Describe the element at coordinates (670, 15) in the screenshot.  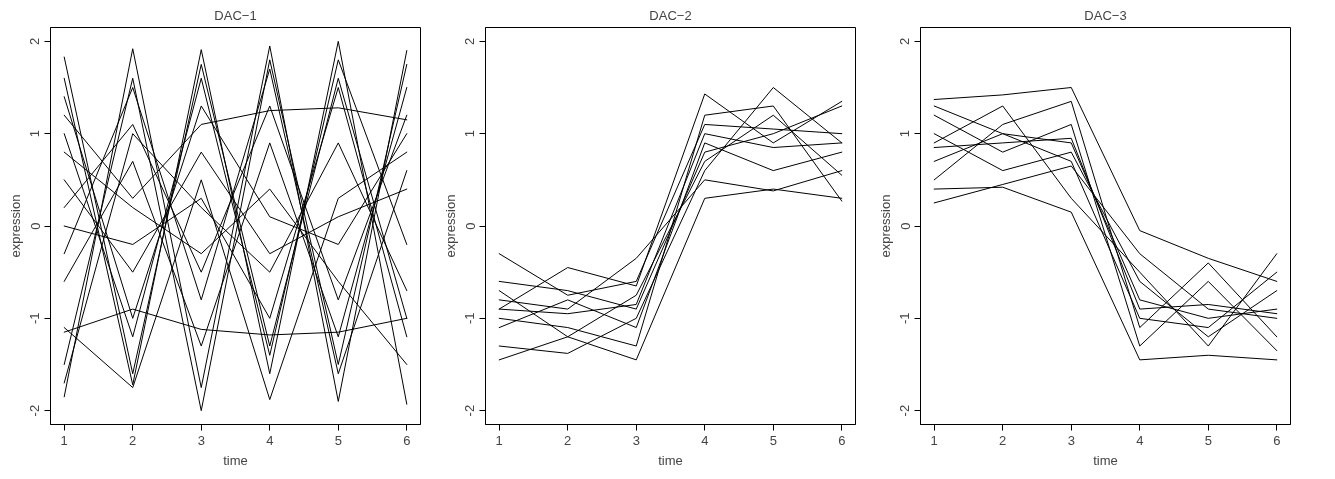
I see `chart-title: DAC−2` at that location.